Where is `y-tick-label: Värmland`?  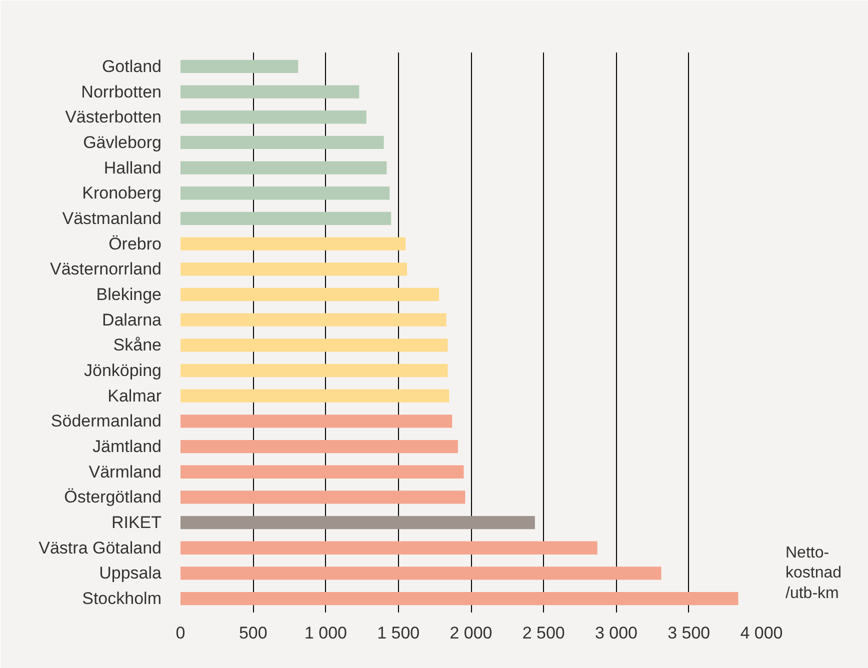
y-tick-label: Värmland is located at coordinates (125, 472).